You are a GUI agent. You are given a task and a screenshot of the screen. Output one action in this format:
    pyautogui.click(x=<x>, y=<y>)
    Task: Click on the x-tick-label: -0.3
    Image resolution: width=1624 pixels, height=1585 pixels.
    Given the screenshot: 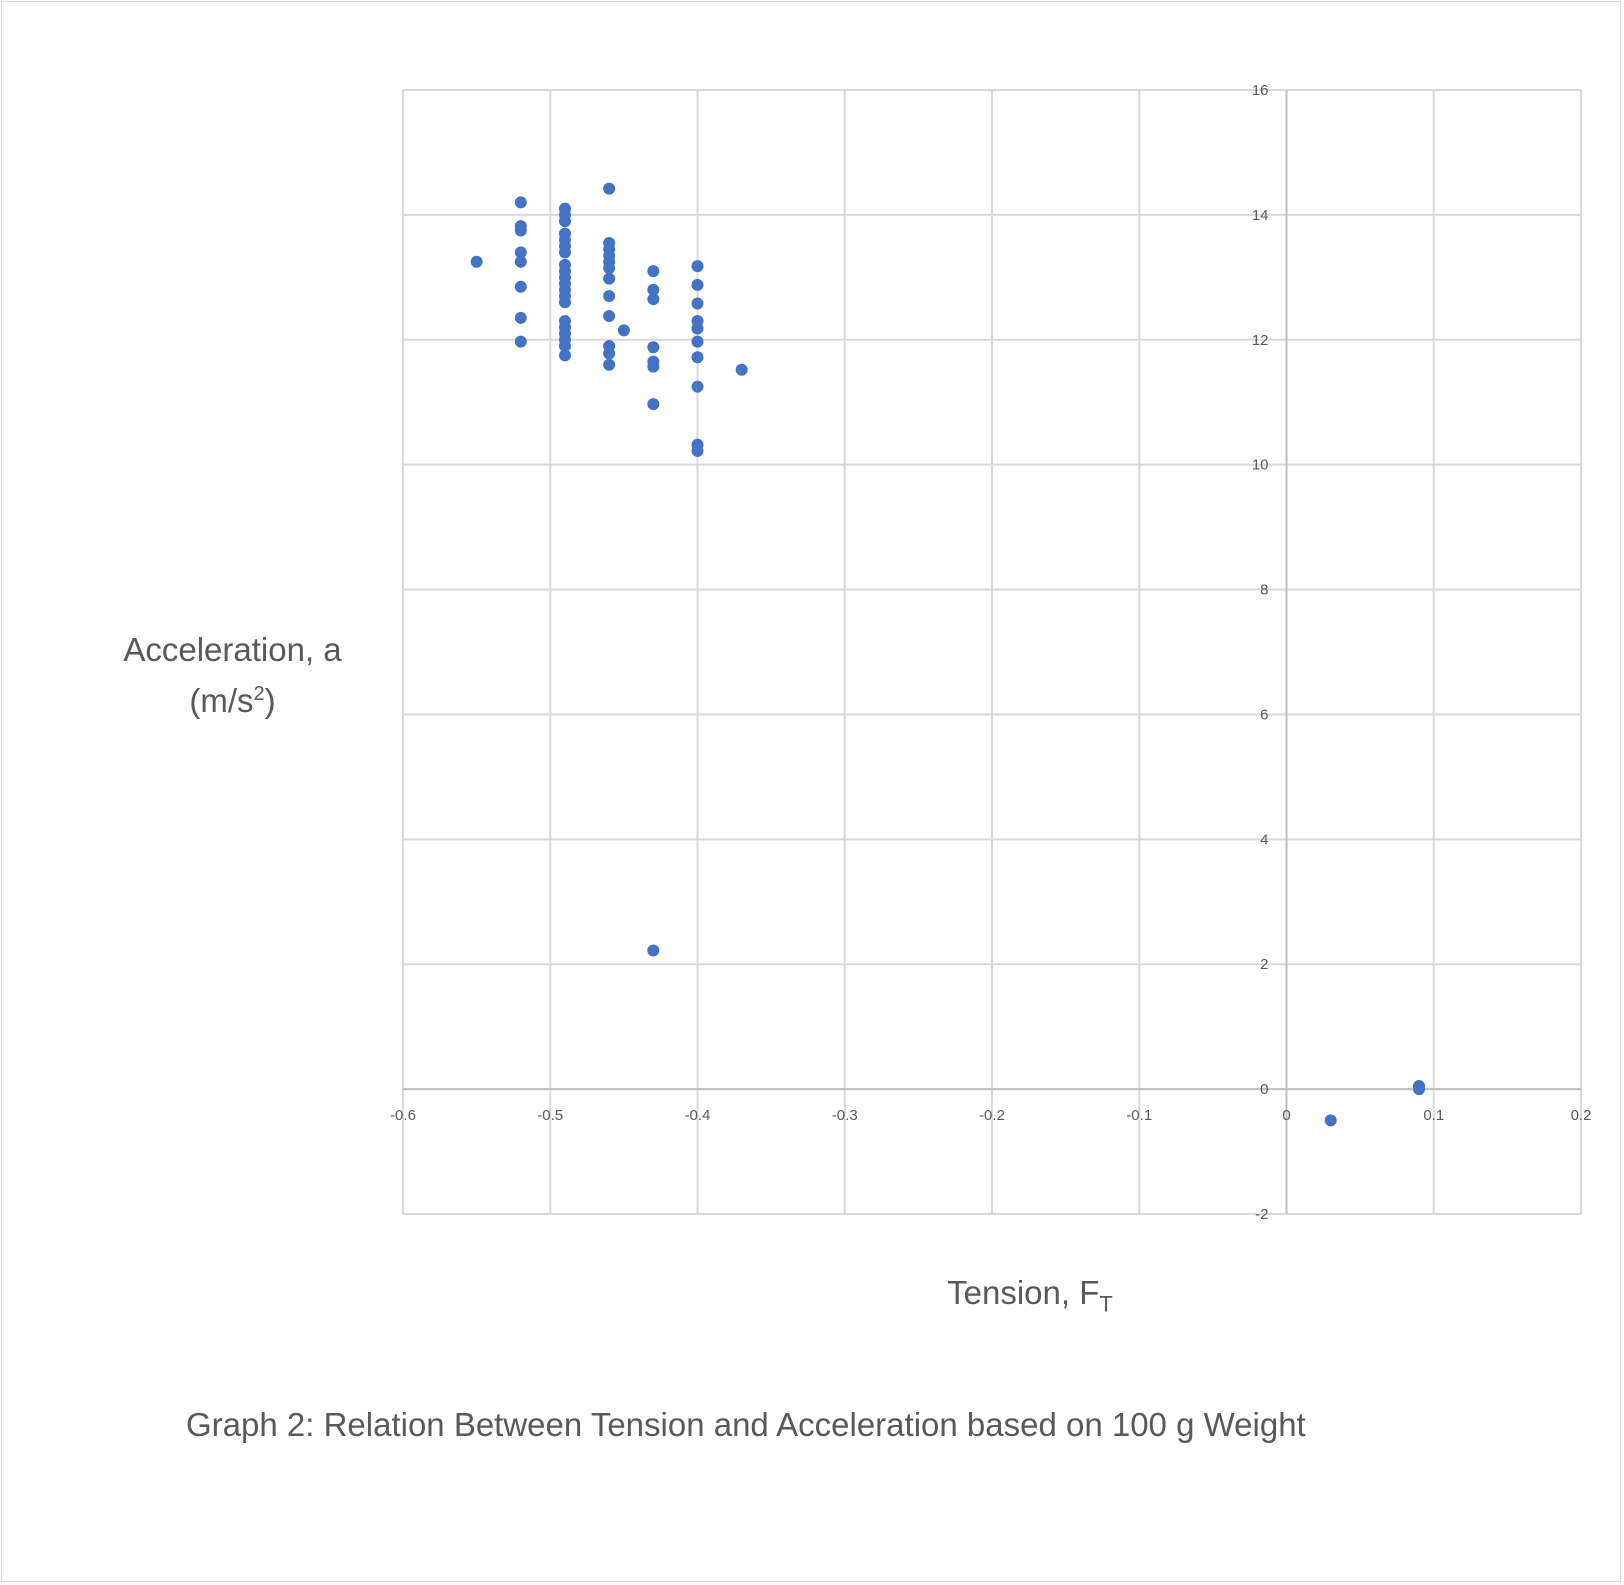 What is the action you would take?
    pyautogui.click(x=845, y=1115)
    